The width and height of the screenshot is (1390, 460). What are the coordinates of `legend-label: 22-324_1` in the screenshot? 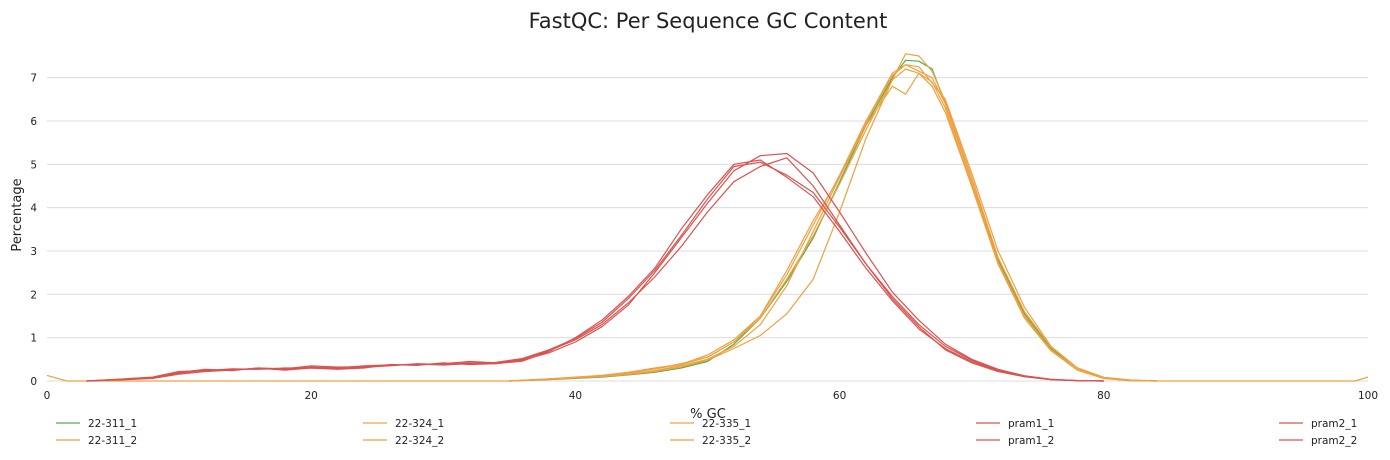 It's located at (419, 424).